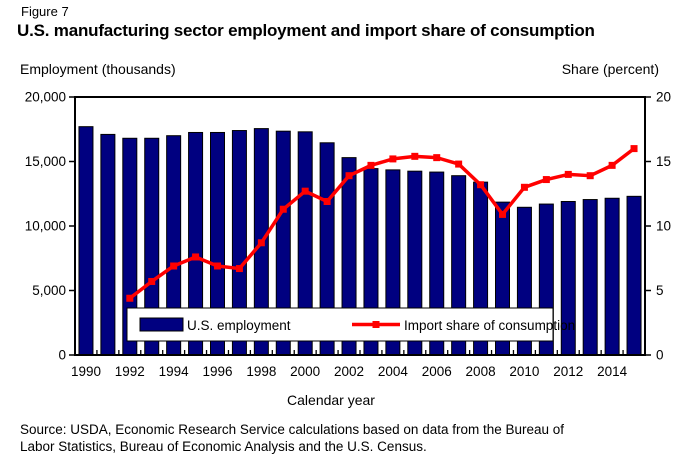  What do you see at coordinates (174, 371) in the screenshot?
I see `x-axis-label: 1994` at bounding box center [174, 371].